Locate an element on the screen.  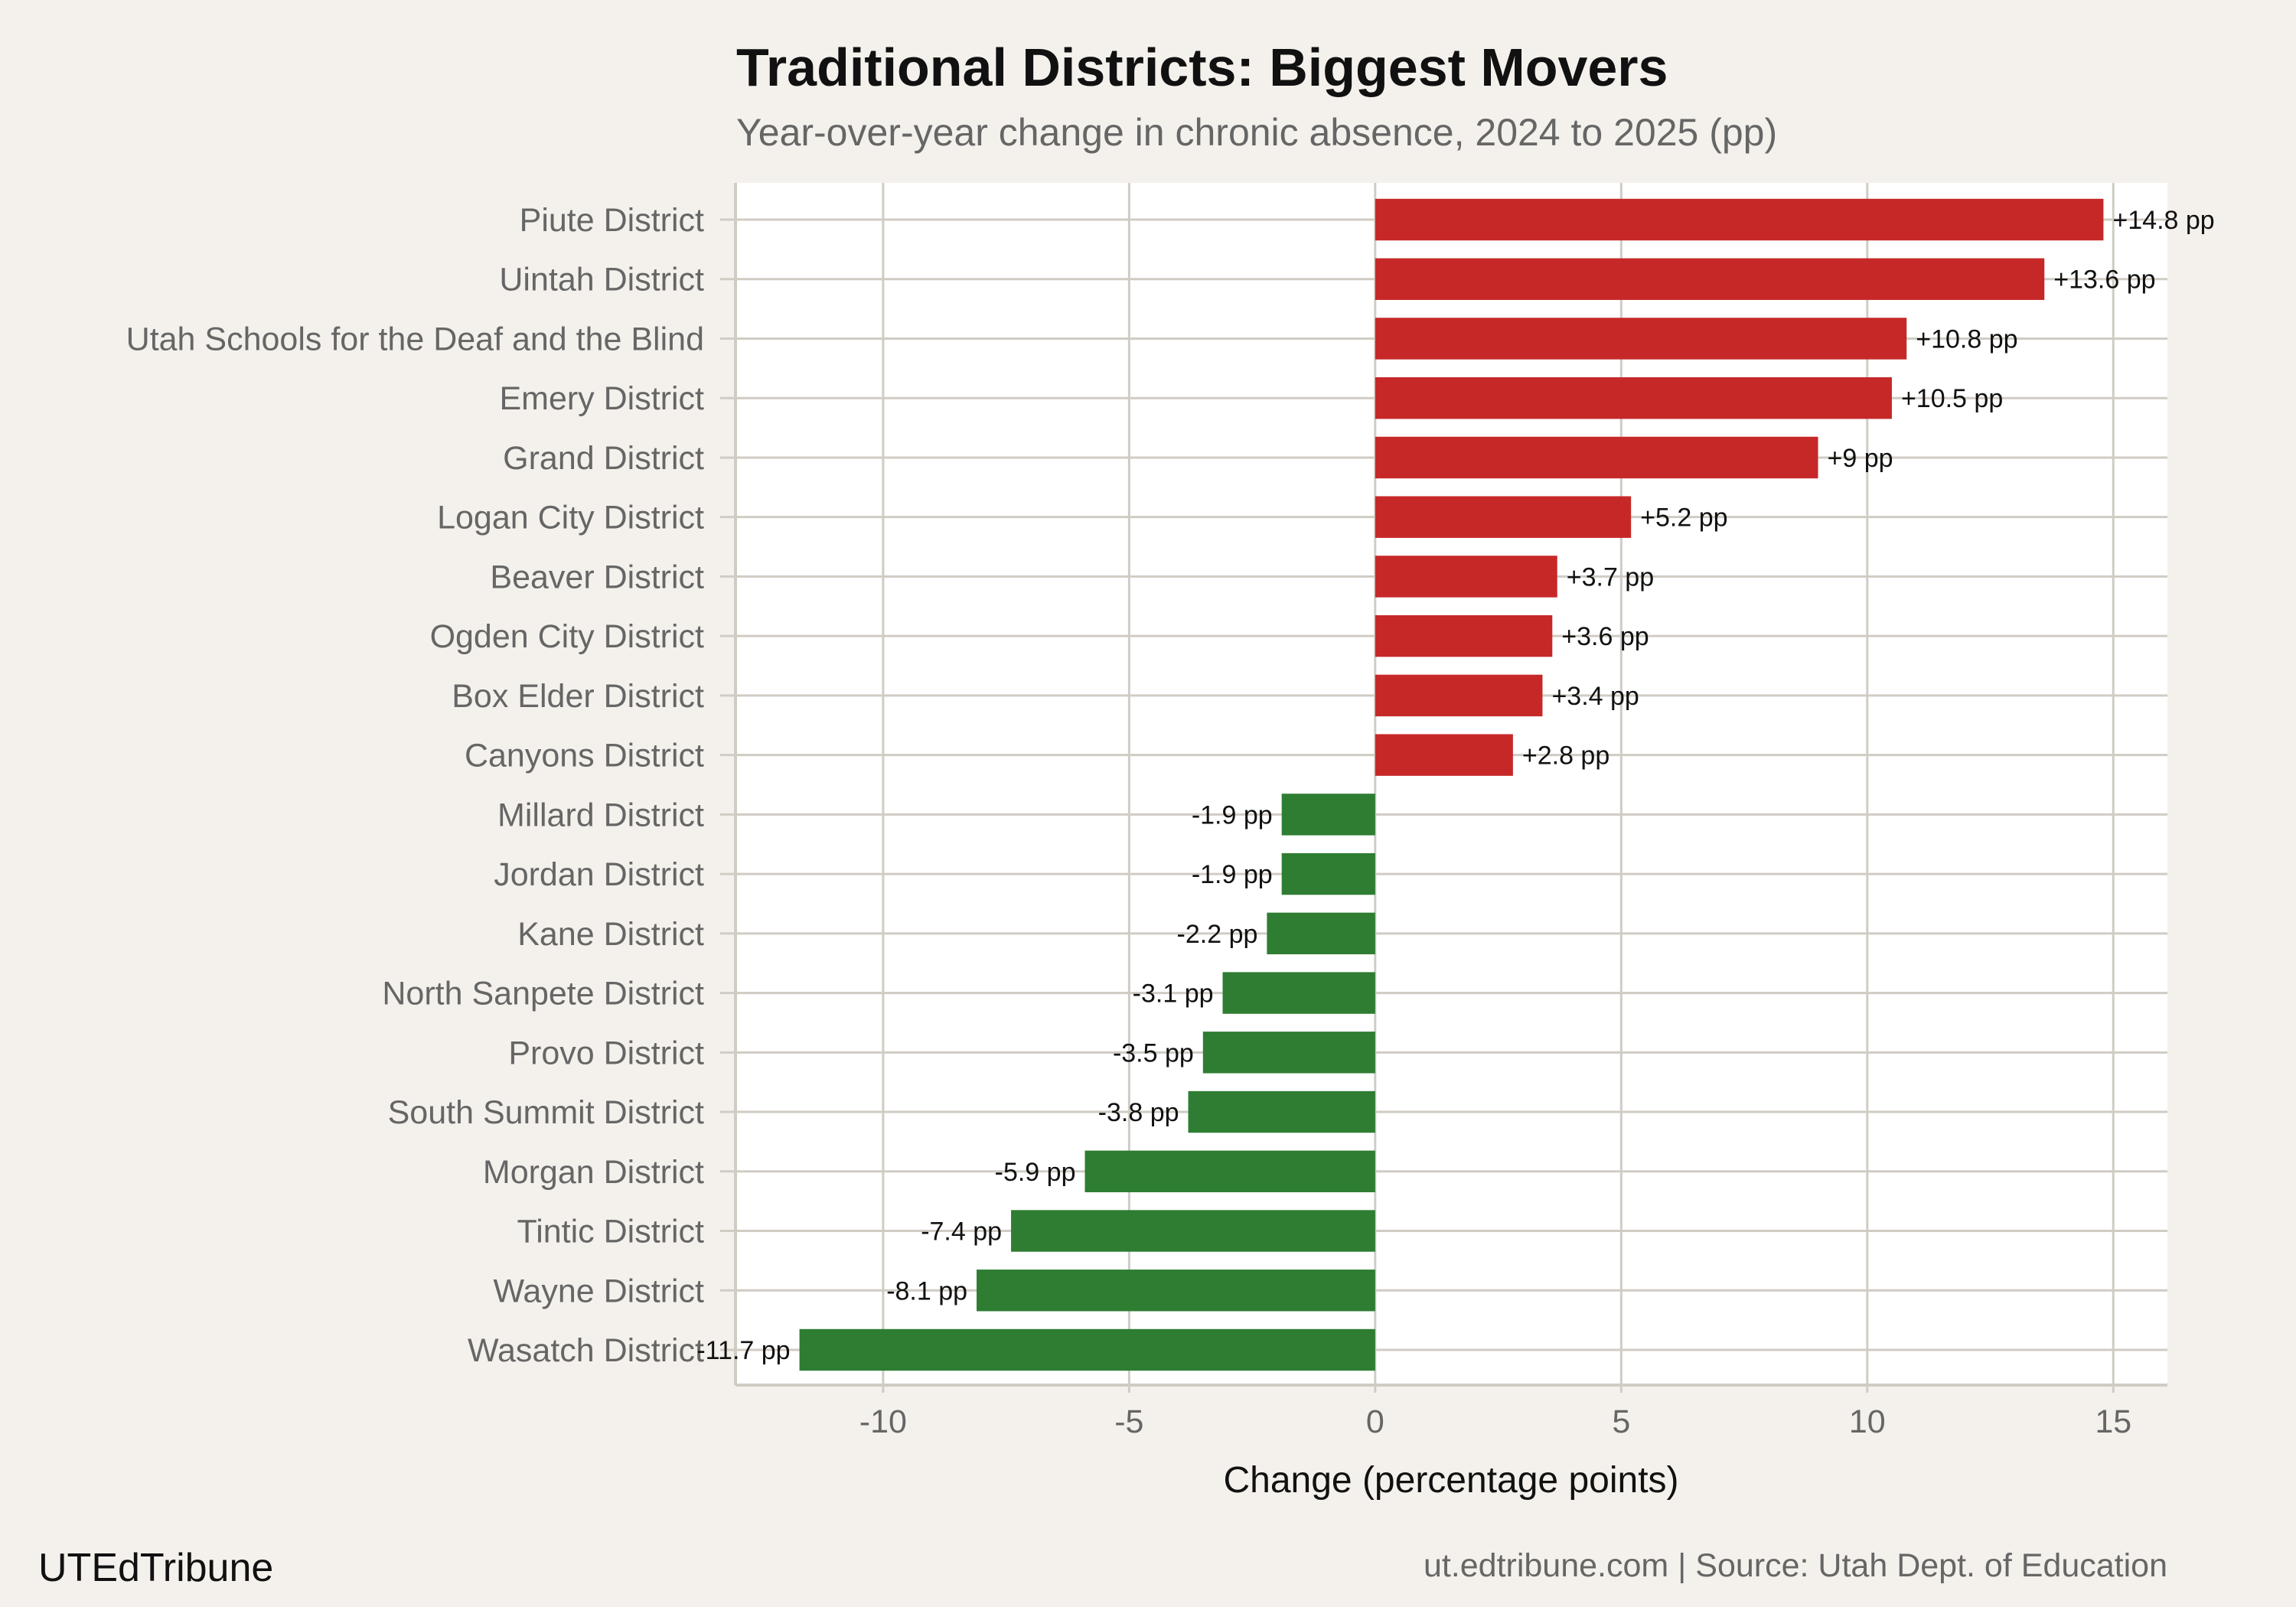
chart-title: Traditional Districts: Biggest Movers is located at coordinates (1202, 67).